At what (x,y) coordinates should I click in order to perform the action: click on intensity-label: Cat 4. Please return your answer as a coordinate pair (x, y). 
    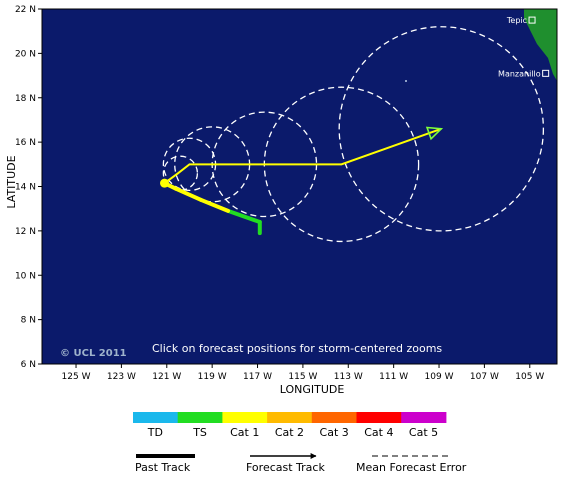
    Looking at the image, I should click on (378, 432).